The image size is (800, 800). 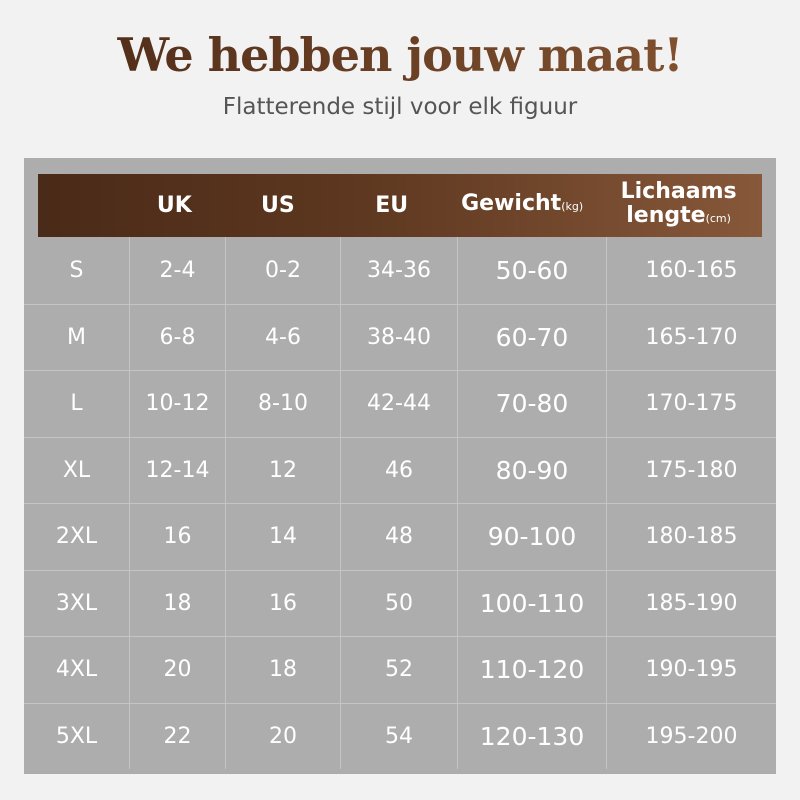 What do you see at coordinates (282, 404) in the screenshot?
I see `cell-us: 8-10` at bounding box center [282, 404].